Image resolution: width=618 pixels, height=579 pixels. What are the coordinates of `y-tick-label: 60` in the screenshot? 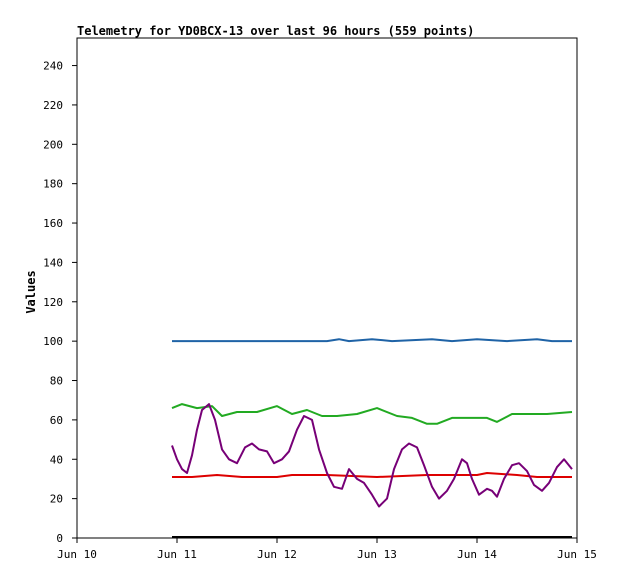 It's located at (56, 420).